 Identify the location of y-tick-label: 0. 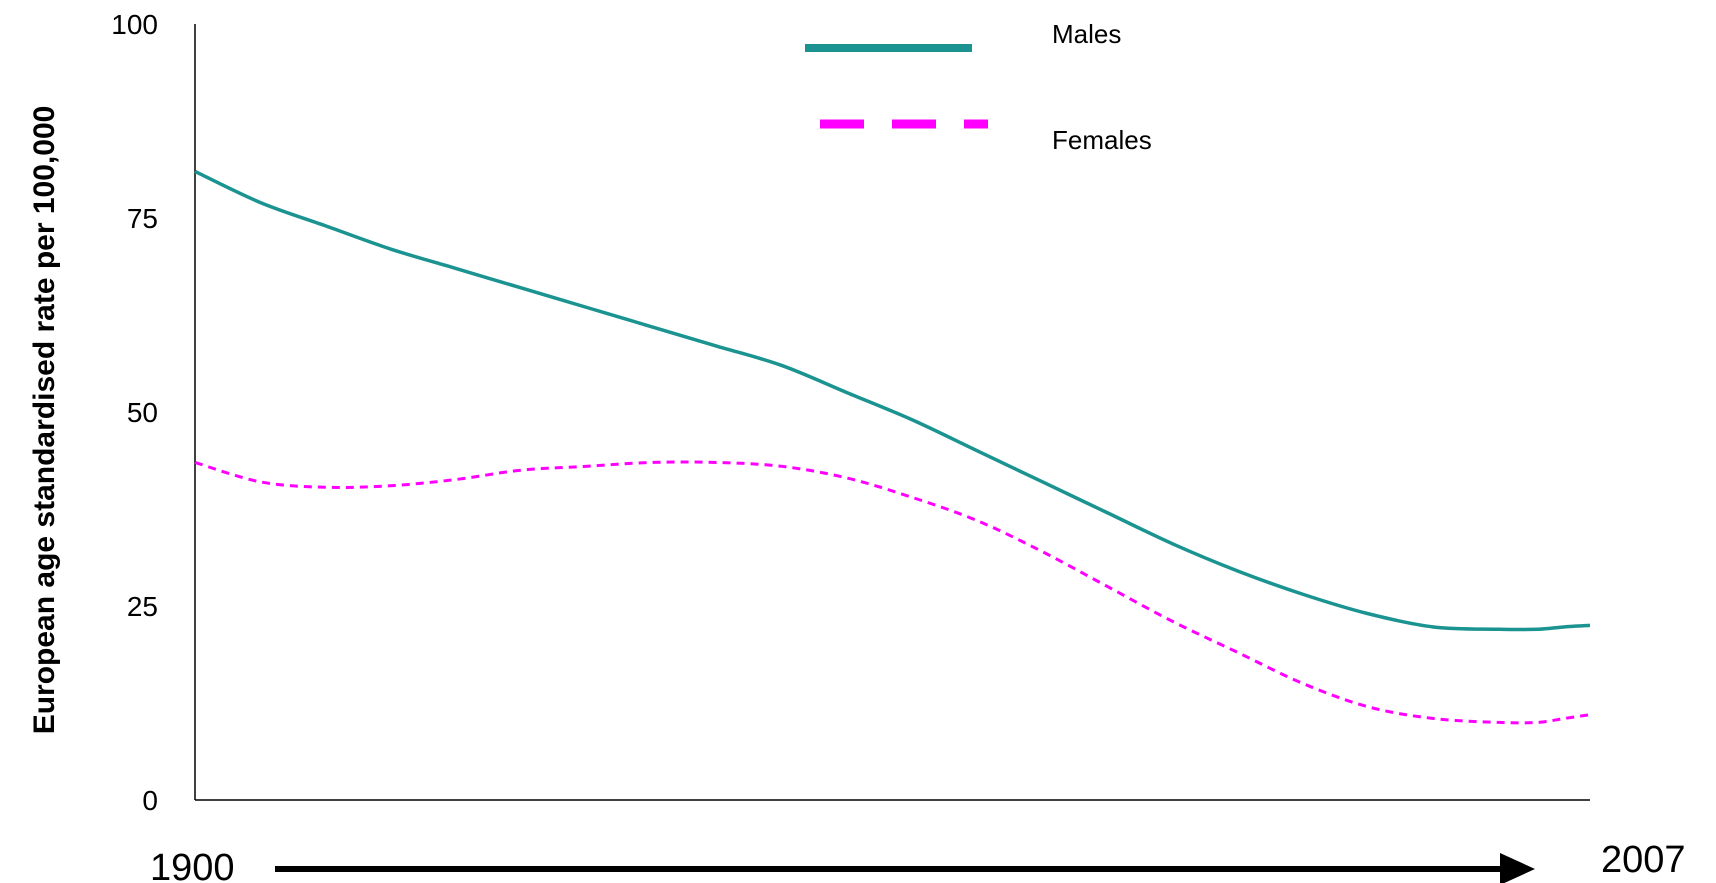
(150, 800).